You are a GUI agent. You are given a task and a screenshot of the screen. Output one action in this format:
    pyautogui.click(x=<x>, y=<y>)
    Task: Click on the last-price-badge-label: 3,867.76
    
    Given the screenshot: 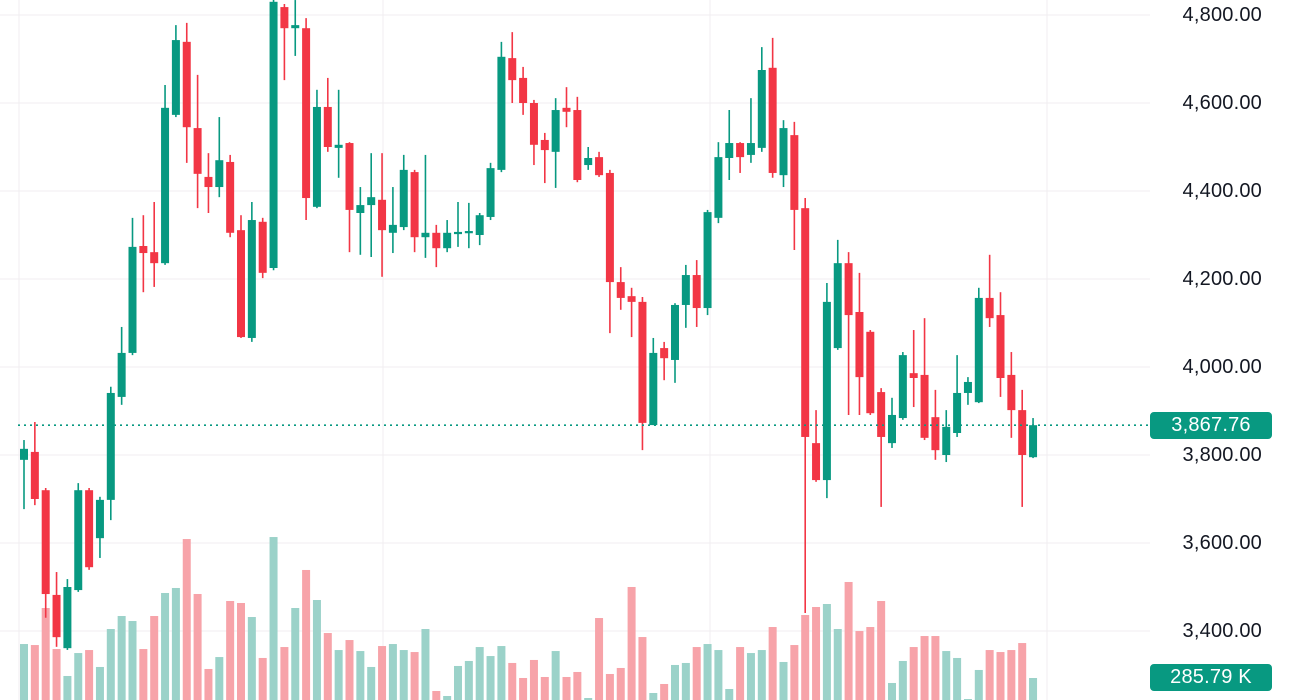 What is the action you would take?
    pyautogui.click(x=1211, y=425)
    